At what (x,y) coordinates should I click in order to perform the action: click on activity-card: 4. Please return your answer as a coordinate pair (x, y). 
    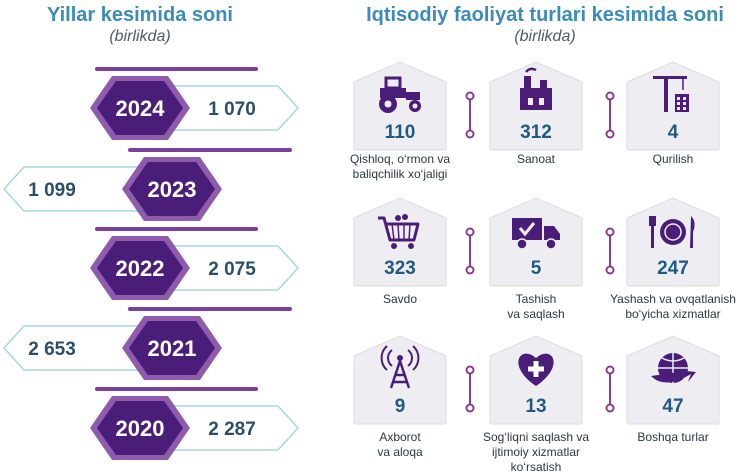
    Looking at the image, I should click on (673, 106).